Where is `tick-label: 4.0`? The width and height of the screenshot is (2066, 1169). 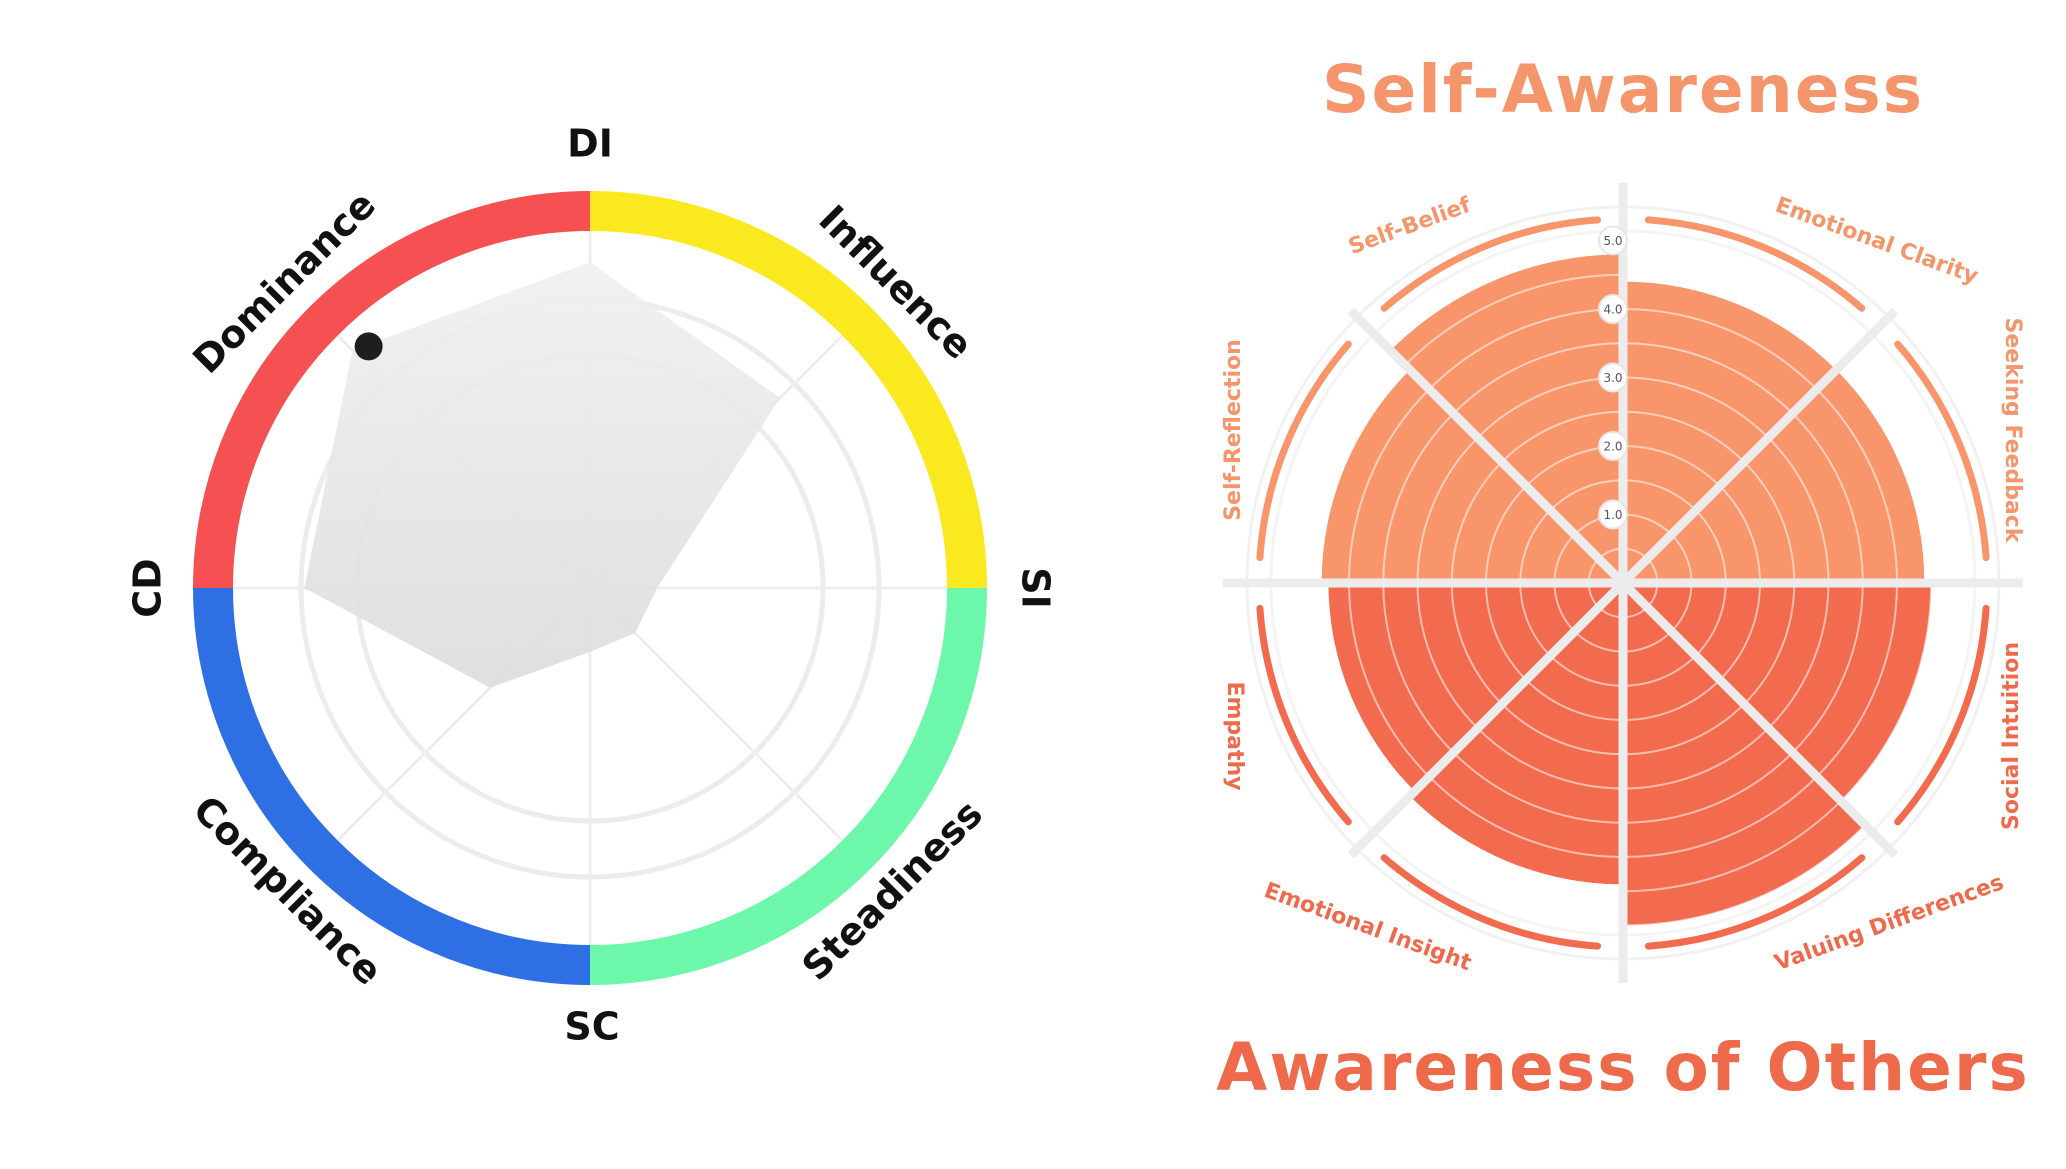
tick-label: 4.0 is located at coordinates (1612, 310).